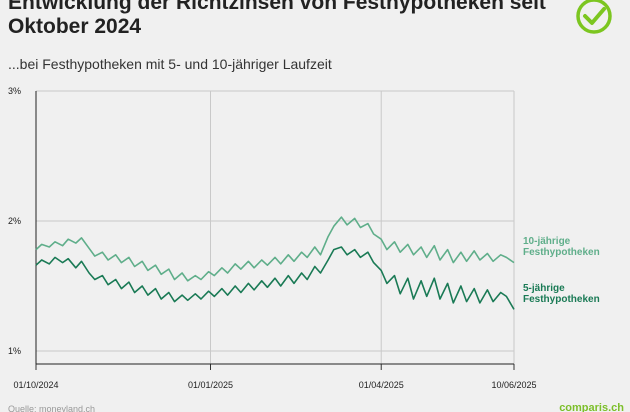 The width and height of the screenshot is (630, 412). Describe the element at coordinates (14, 221) in the screenshot. I see `y-tick-label: 2%` at that location.